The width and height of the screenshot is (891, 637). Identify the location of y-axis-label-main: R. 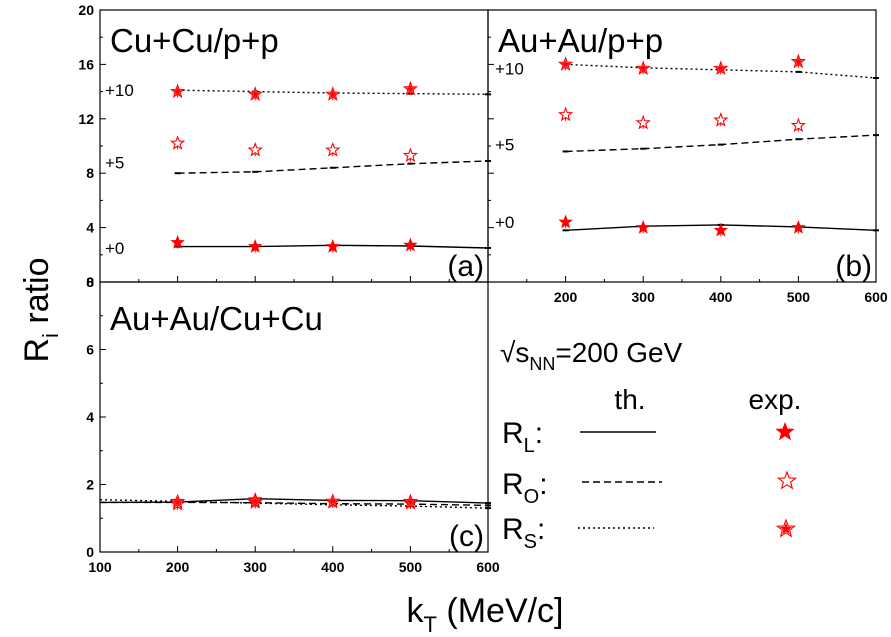
(37, 350).